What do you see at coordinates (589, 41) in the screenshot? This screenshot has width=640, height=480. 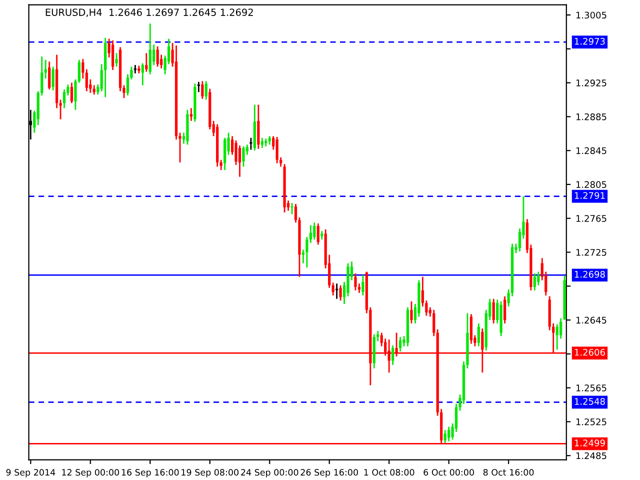 I see `ref-line-label: 1.2973` at bounding box center [589, 41].